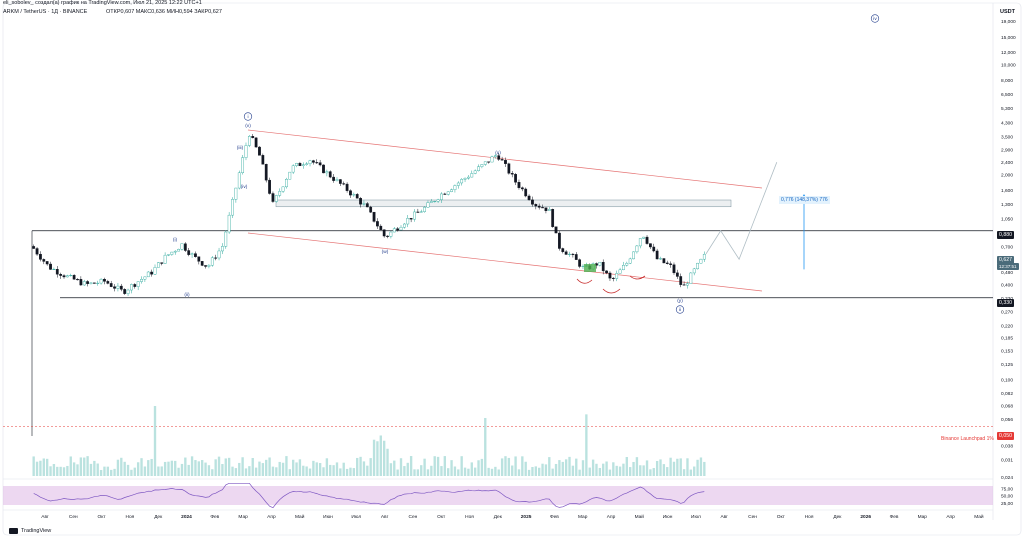 Image resolution: width=1024 pixels, height=538 pixels. What do you see at coordinates (752, 517) in the screenshot?
I see `x-tick-label: Сен` at bounding box center [752, 517].